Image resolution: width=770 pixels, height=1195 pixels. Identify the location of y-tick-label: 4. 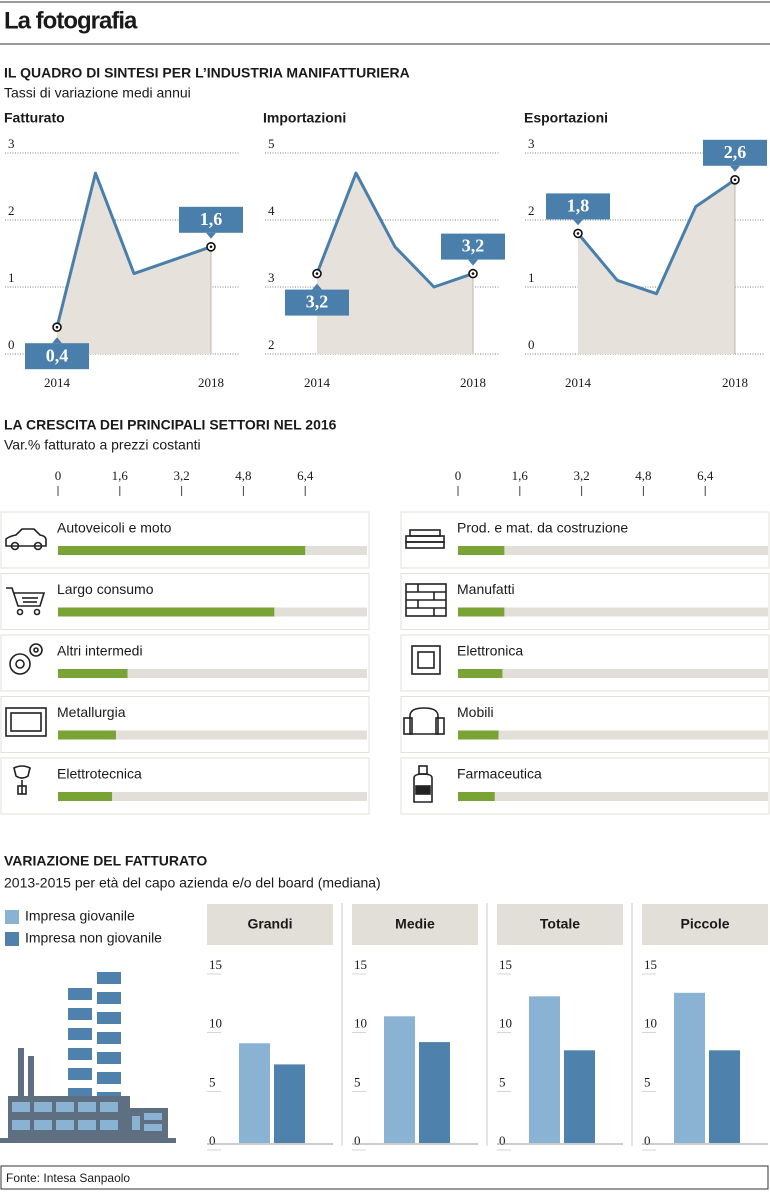
(271, 210).